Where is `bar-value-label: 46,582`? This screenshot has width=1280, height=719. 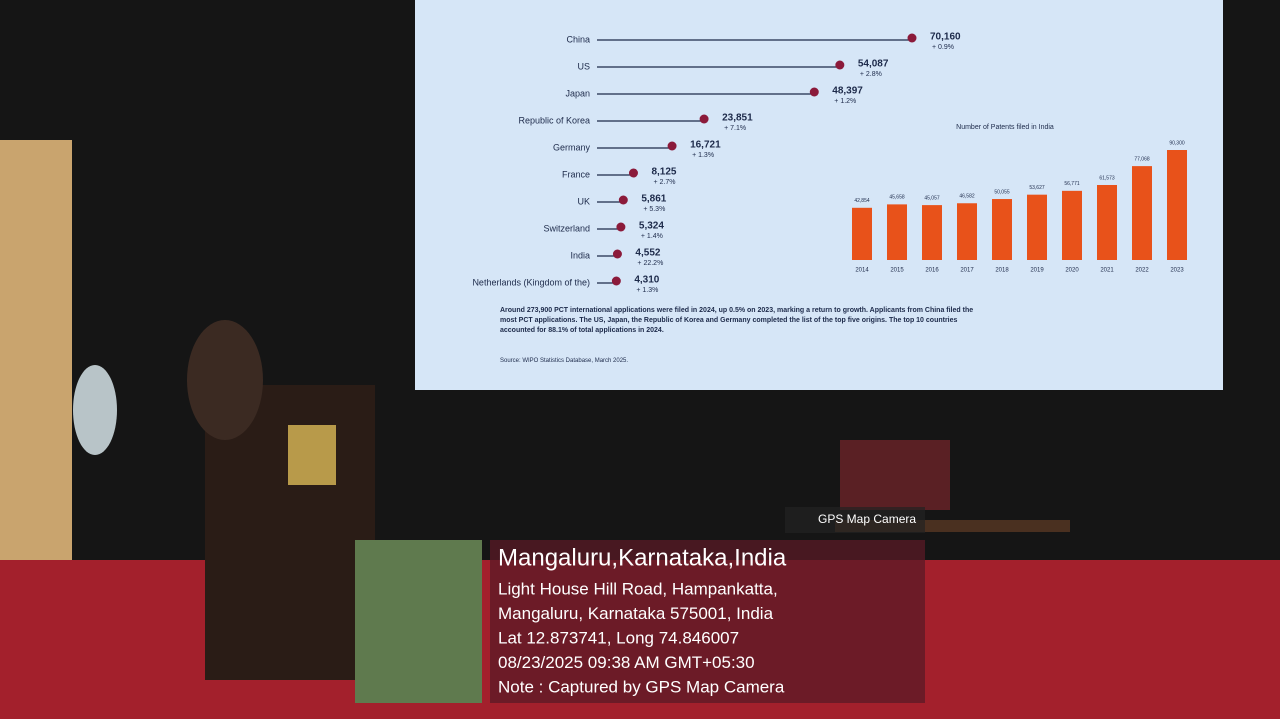 bar-value-label: 46,582 is located at coordinates (967, 197).